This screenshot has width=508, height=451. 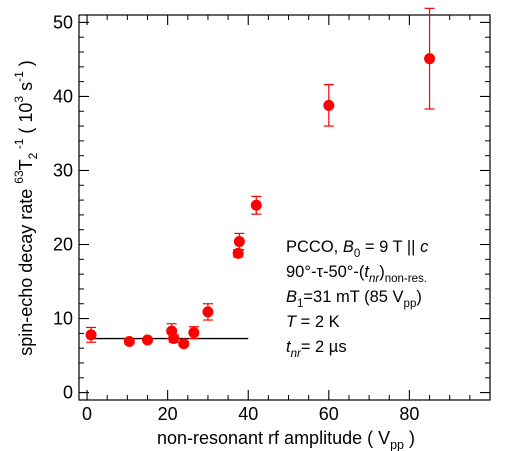 What do you see at coordinates (409, 438) in the screenshot?
I see `x-axis-label-tail: )` at bounding box center [409, 438].